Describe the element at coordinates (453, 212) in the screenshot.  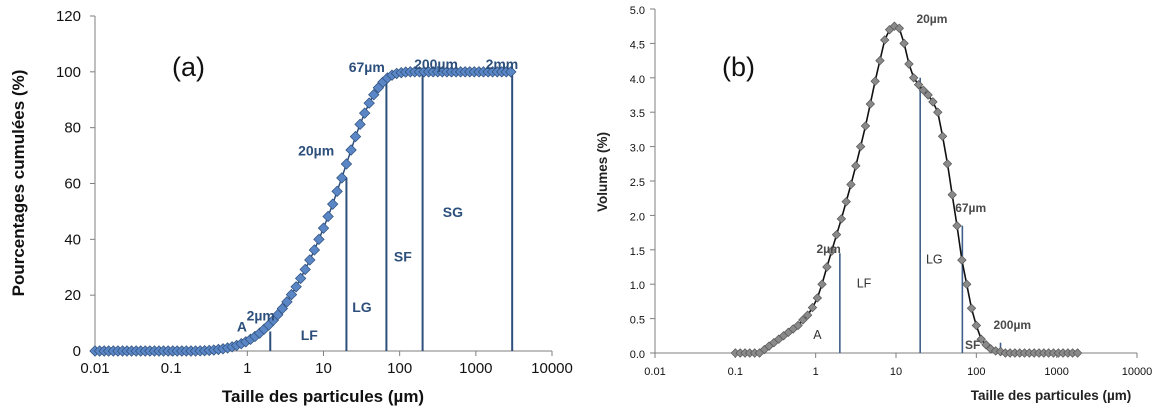
I see `annotation-label: SG` at that location.